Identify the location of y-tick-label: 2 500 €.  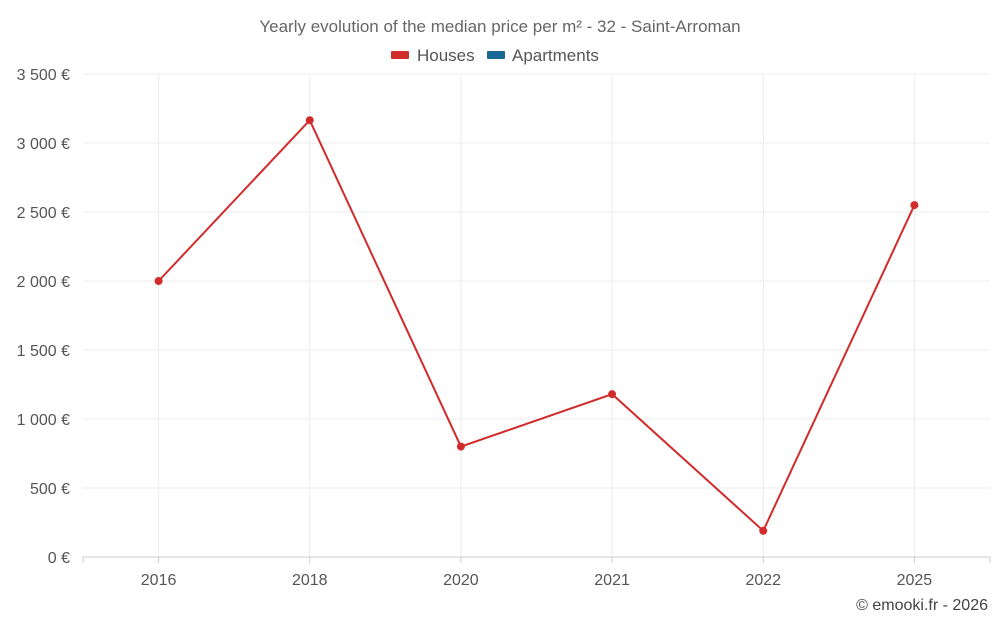
(43, 213).